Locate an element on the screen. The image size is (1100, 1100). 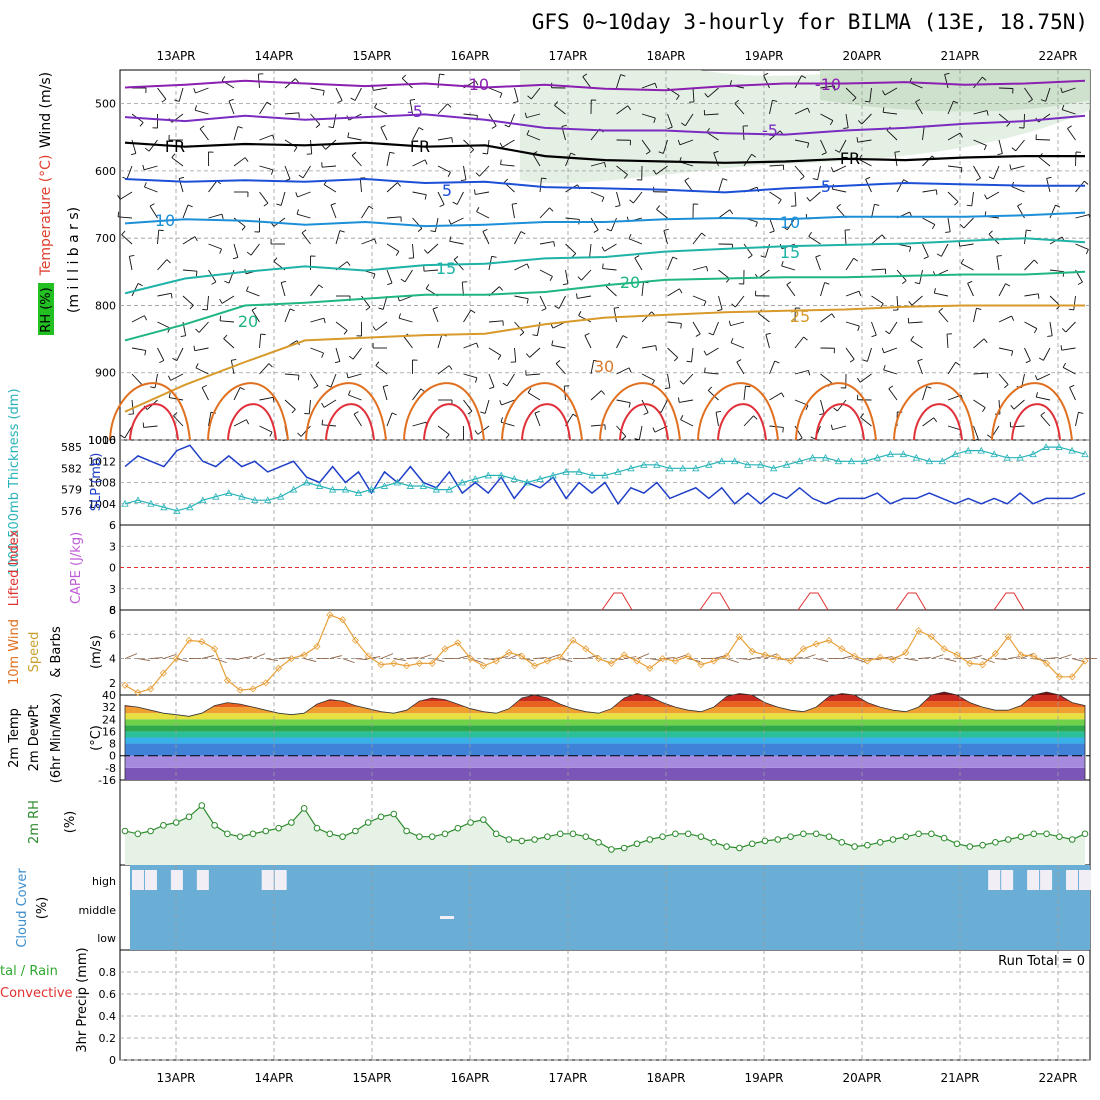
t2m-label-c: (6hr Min/Max) is located at coordinates (56, 738).